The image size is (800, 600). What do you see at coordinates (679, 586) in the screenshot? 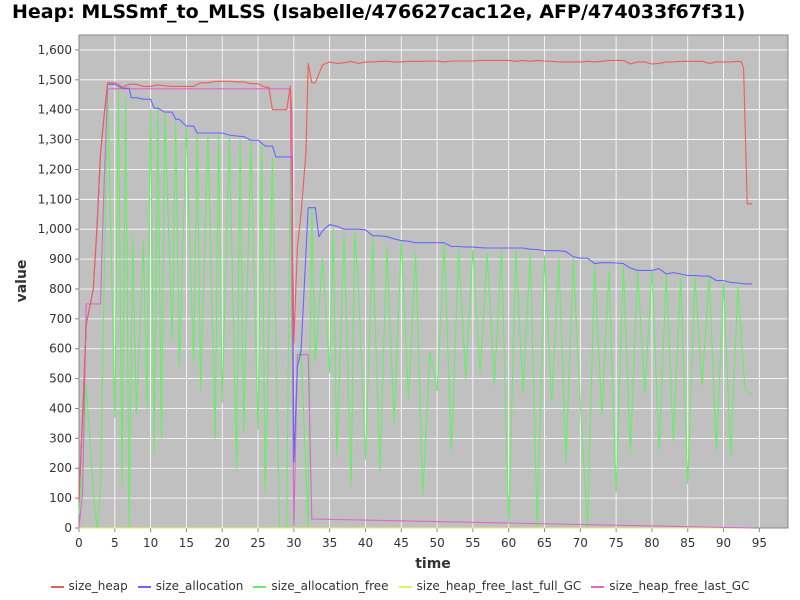
I see `legend-label: size_heap_free_last_GC` at bounding box center [679, 586].